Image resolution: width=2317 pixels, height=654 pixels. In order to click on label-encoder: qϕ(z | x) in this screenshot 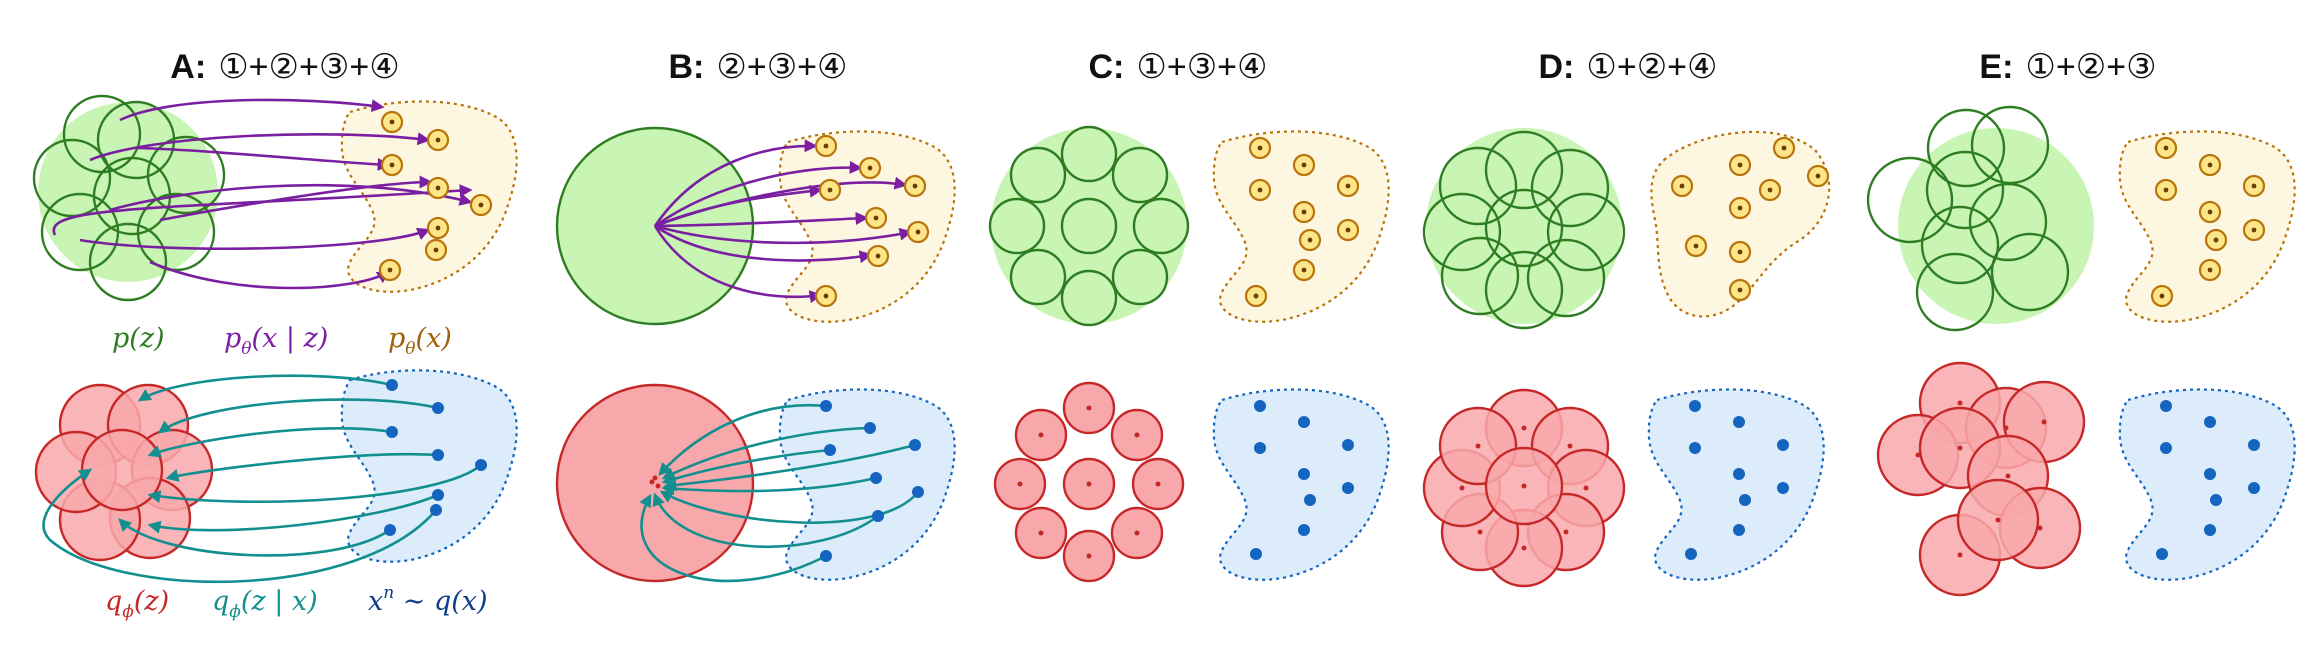, I will do `click(265, 604)`.